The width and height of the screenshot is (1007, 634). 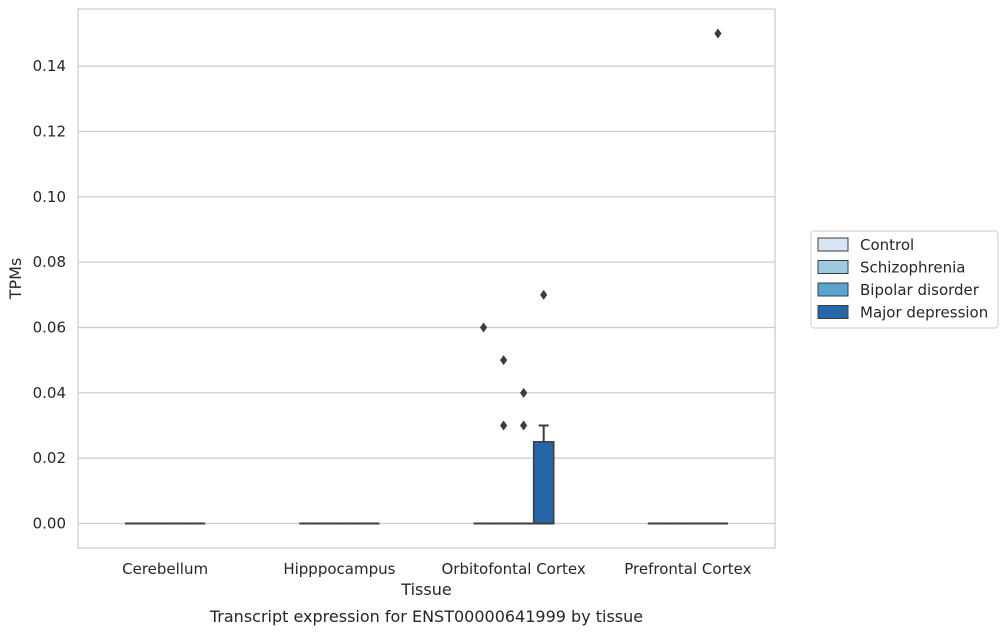 What do you see at coordinates (339, 569) in the screenshot?
I see `x-tick-label: Hipppocampus` at bounding box center [339, 569].